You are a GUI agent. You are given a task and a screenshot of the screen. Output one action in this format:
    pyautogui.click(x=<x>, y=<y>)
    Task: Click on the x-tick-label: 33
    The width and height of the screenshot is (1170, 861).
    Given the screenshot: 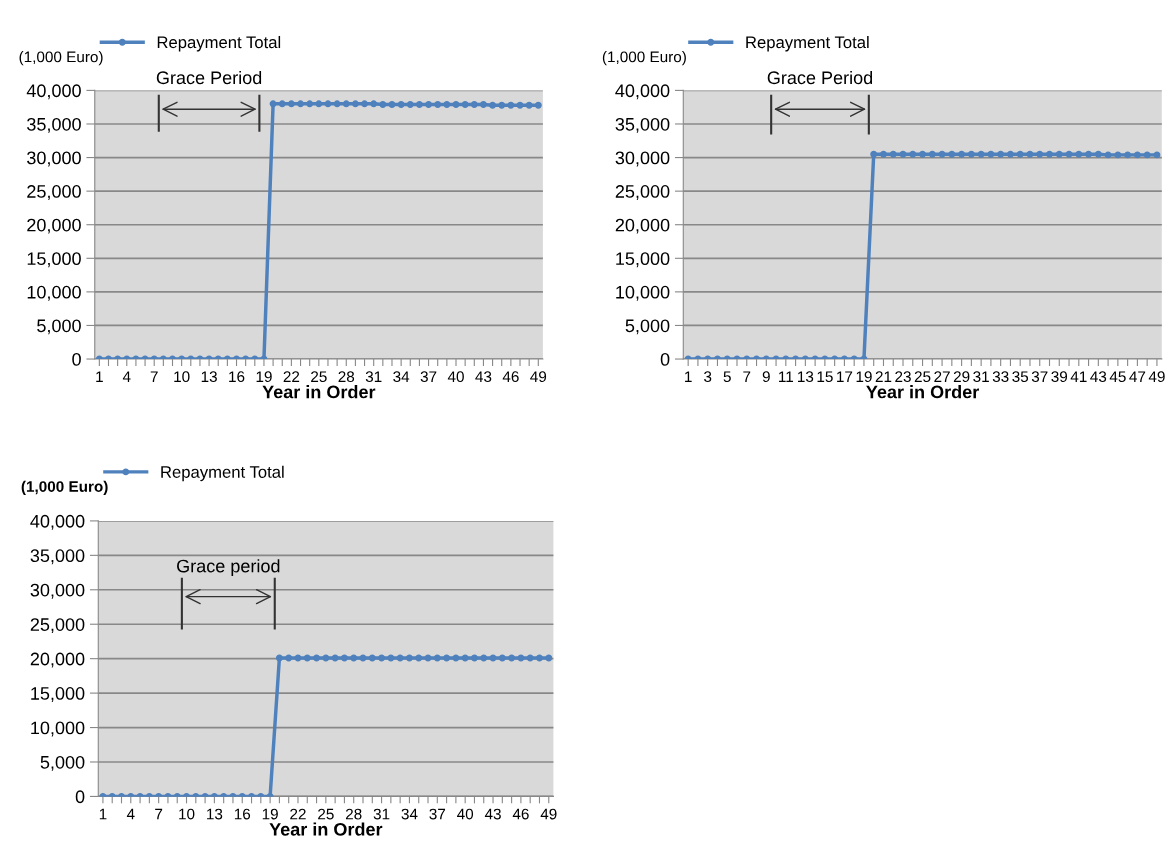 What is the action you would take?
    pyautogui.click(x=1000, y=377)
    